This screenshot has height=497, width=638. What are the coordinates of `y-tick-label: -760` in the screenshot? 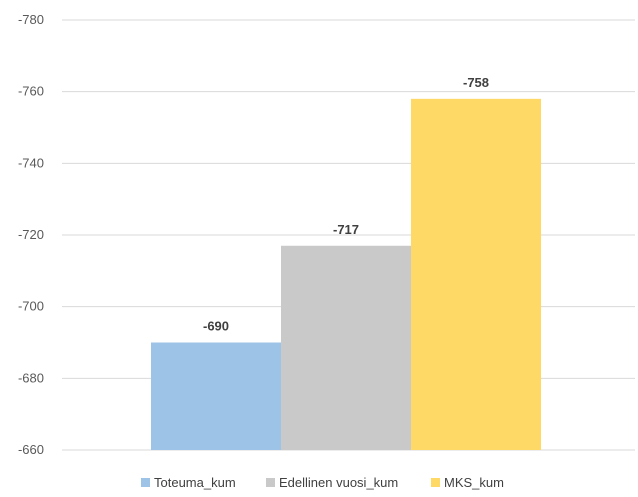 It's located at (31, 91).